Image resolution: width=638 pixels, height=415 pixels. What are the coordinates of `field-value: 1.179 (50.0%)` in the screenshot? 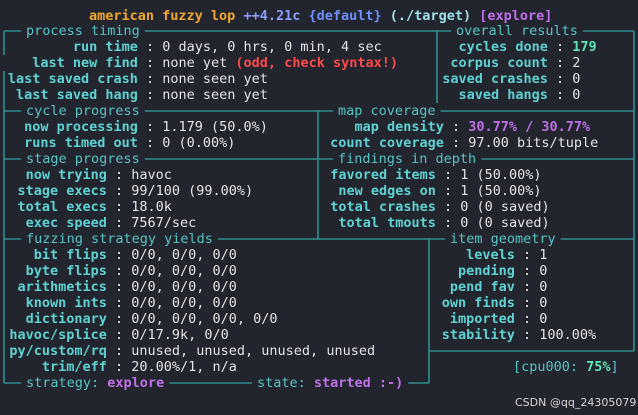 It's located at (215, 127).